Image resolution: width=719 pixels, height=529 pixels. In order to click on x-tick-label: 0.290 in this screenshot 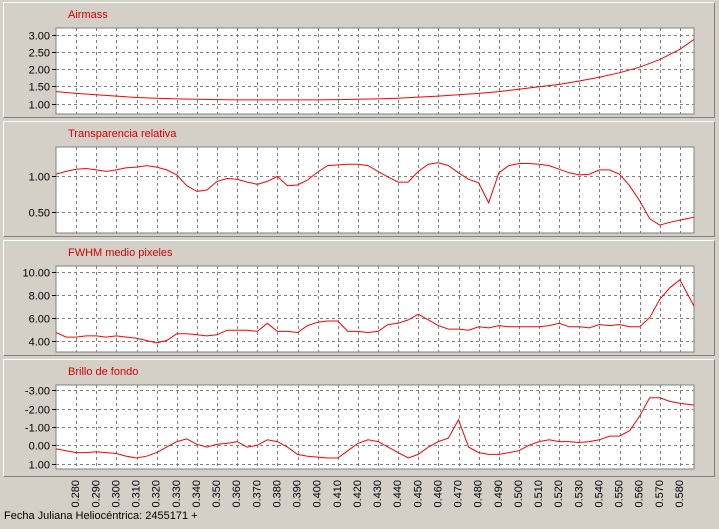, I will do `click(96, 494)`.